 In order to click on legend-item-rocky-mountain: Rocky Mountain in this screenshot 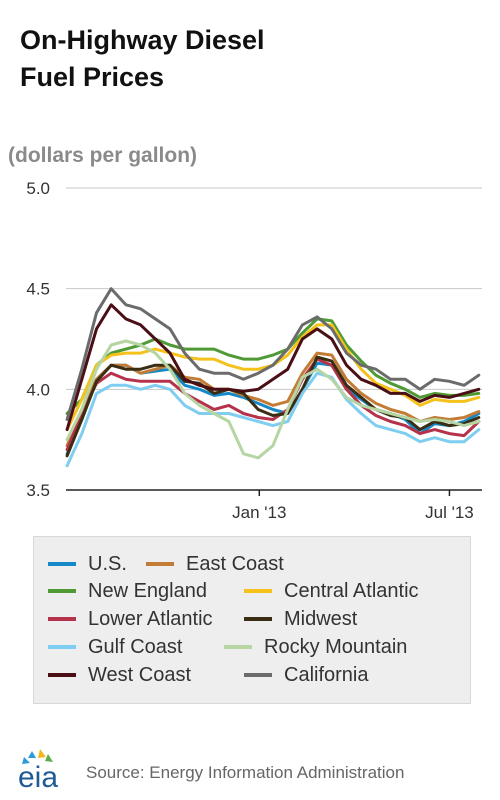, I will do `click(315, 647)`.